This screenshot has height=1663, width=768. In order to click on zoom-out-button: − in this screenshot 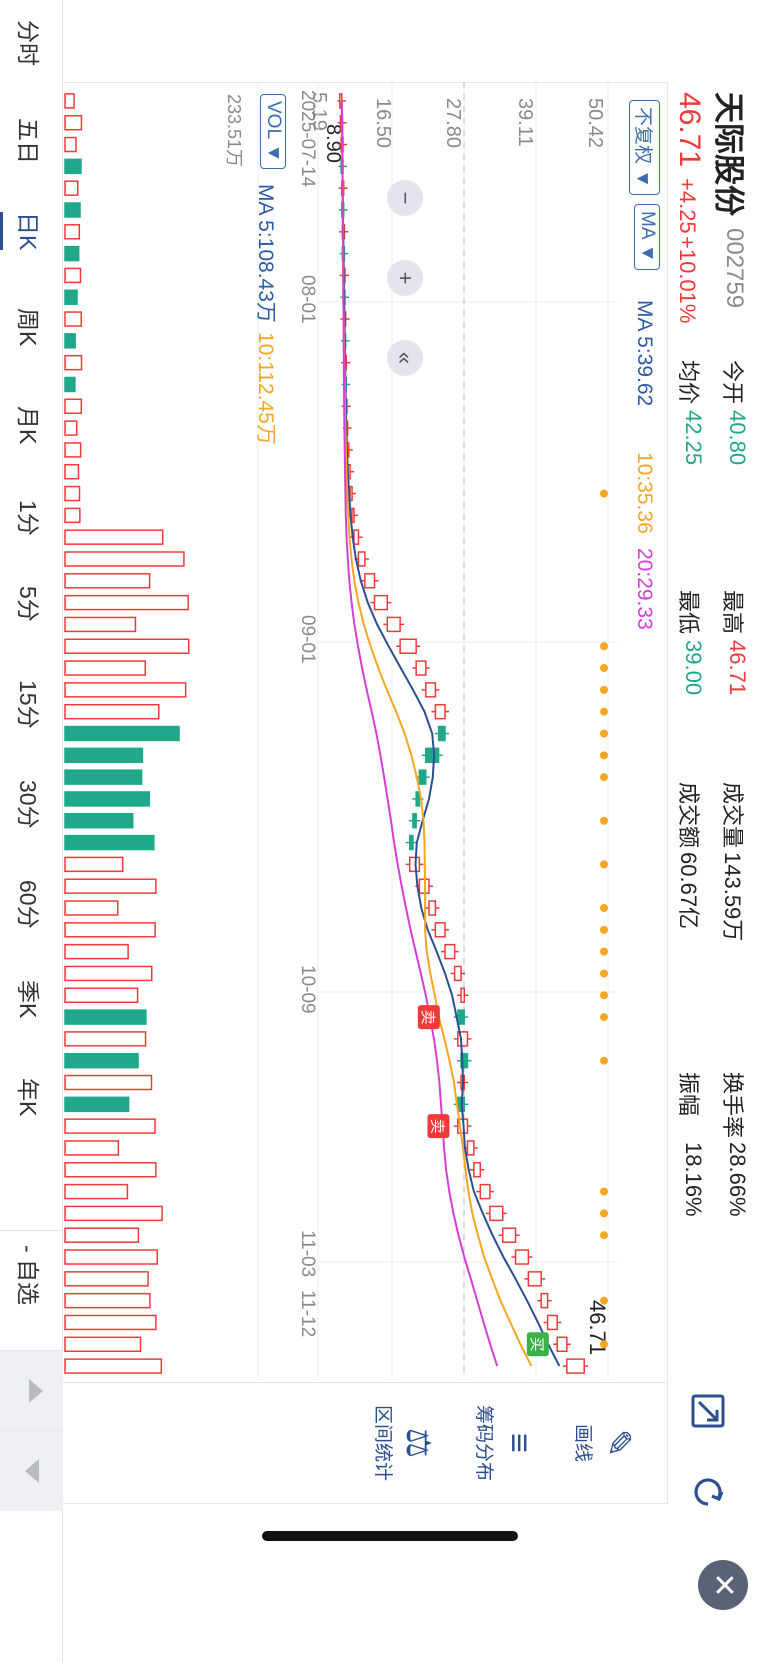, I will do `click(405, 198)`.